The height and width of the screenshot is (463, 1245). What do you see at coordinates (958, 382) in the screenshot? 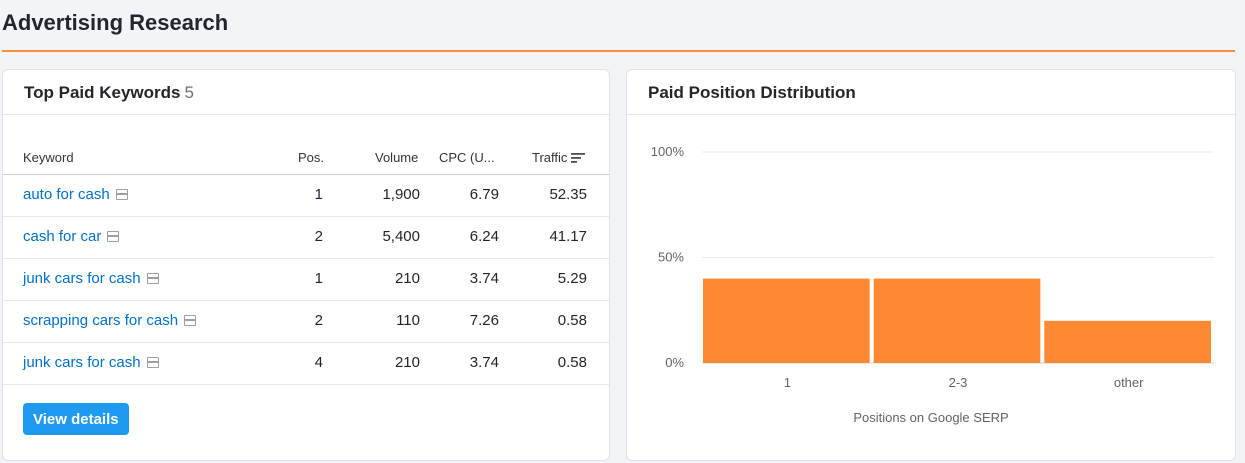
I see `x-tick-label: 2-3` at bounding box center [958, 382].